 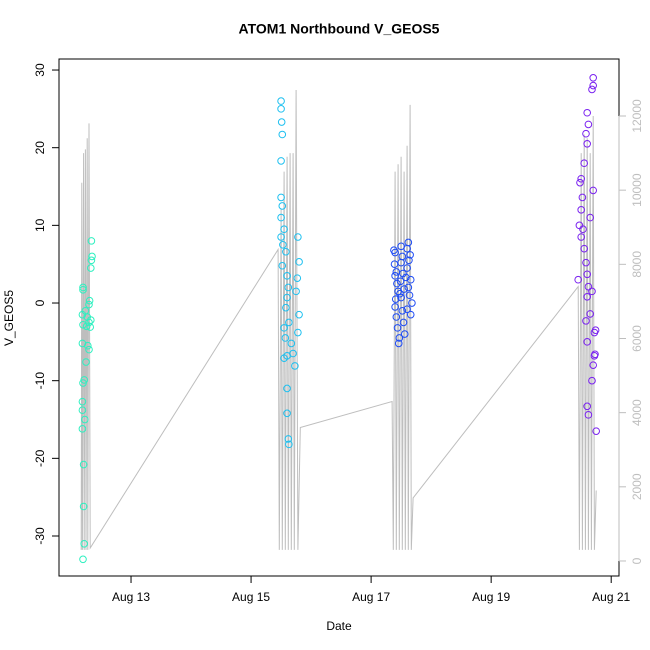 What do you see at coordinates (637, 486) in the screenshot?
I see `y2-tick-label: 2000` at bounding box center [637, 486].